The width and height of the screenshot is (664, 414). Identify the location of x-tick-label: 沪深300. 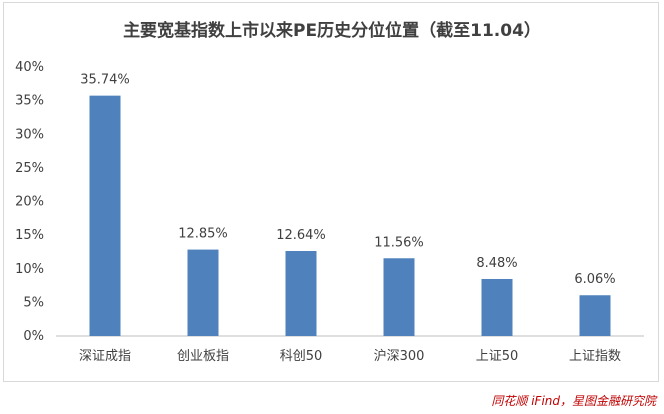
(399, 356).